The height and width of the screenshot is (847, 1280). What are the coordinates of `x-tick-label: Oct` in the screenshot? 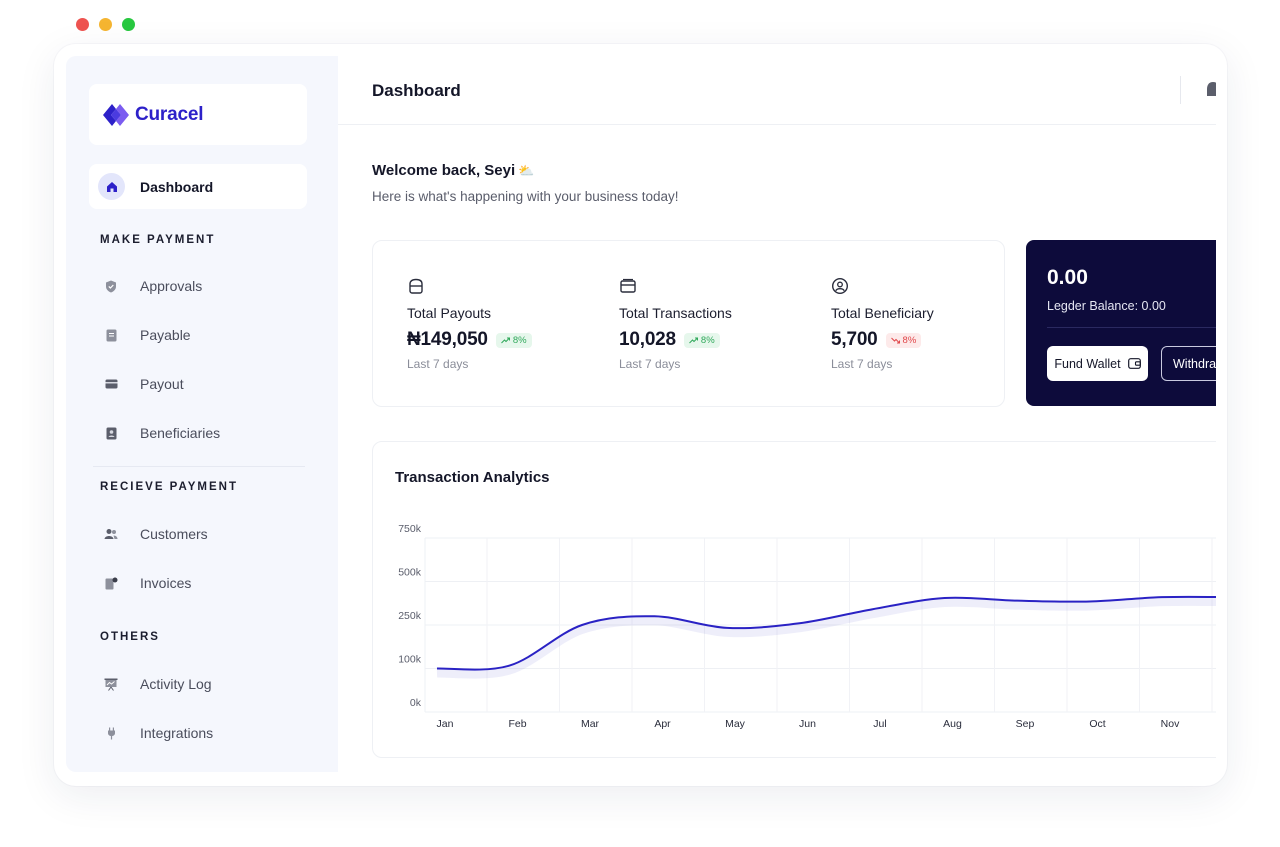 It's located at (1097, 724).